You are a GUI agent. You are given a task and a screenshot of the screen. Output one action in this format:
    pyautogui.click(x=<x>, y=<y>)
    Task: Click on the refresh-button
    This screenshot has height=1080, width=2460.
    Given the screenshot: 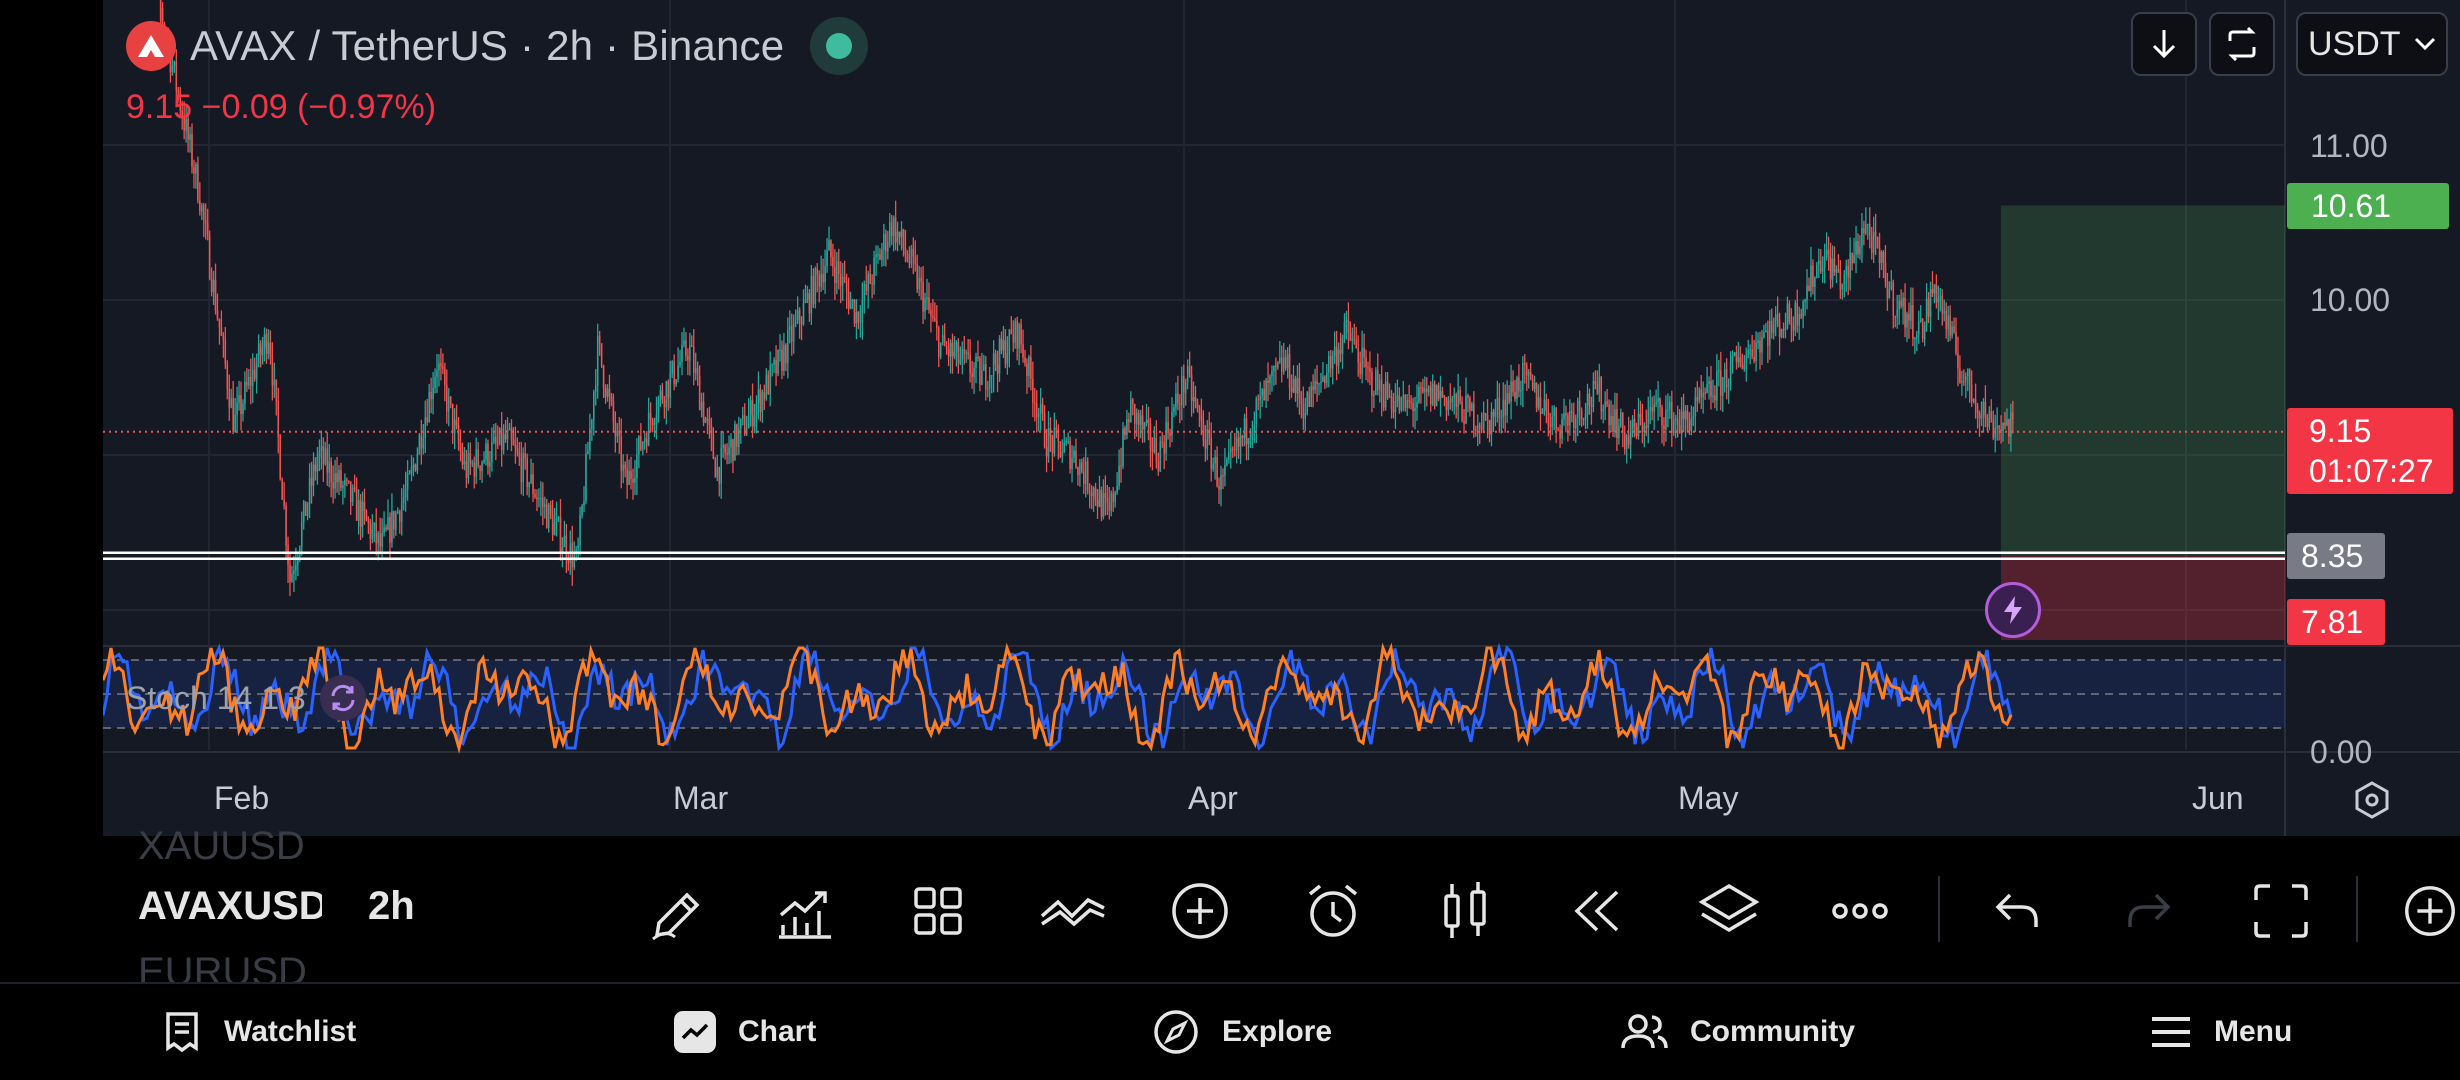 What is the action you would take?
    pyautogui.click(x=2242, y=44)
    